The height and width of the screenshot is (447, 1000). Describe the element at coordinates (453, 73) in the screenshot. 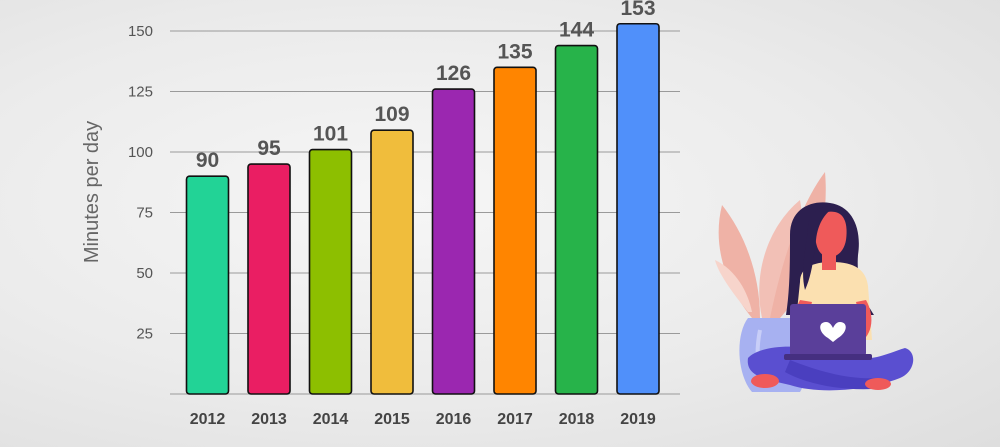

I see `value-label-2016: 126` at that location.